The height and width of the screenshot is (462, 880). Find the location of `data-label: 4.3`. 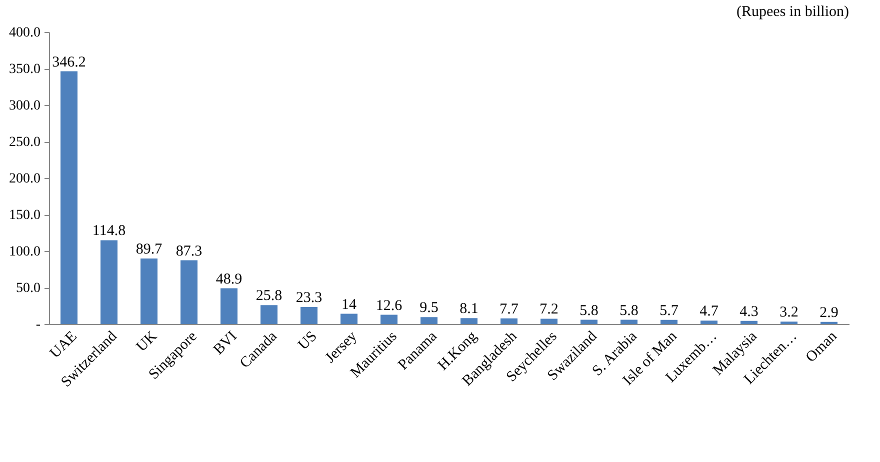

data-label: 4.3 is located at coordinates (749, 312).